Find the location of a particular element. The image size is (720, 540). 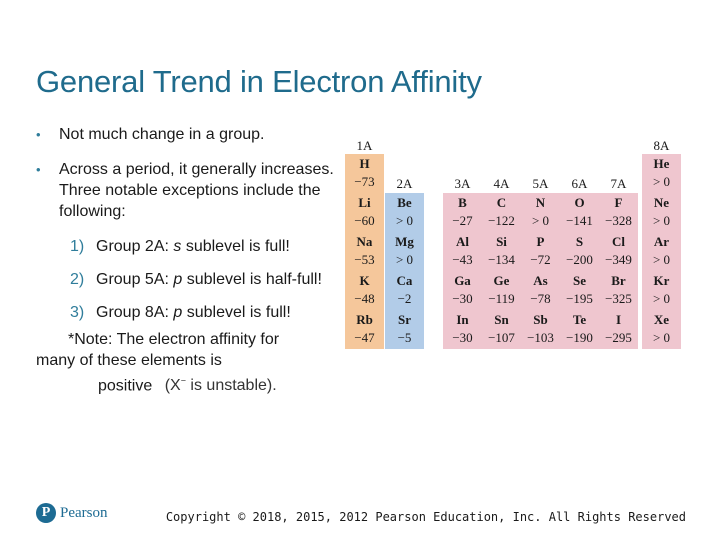

footnote-line: *Note: The electron affinity for is located at coordinates (174, 339).